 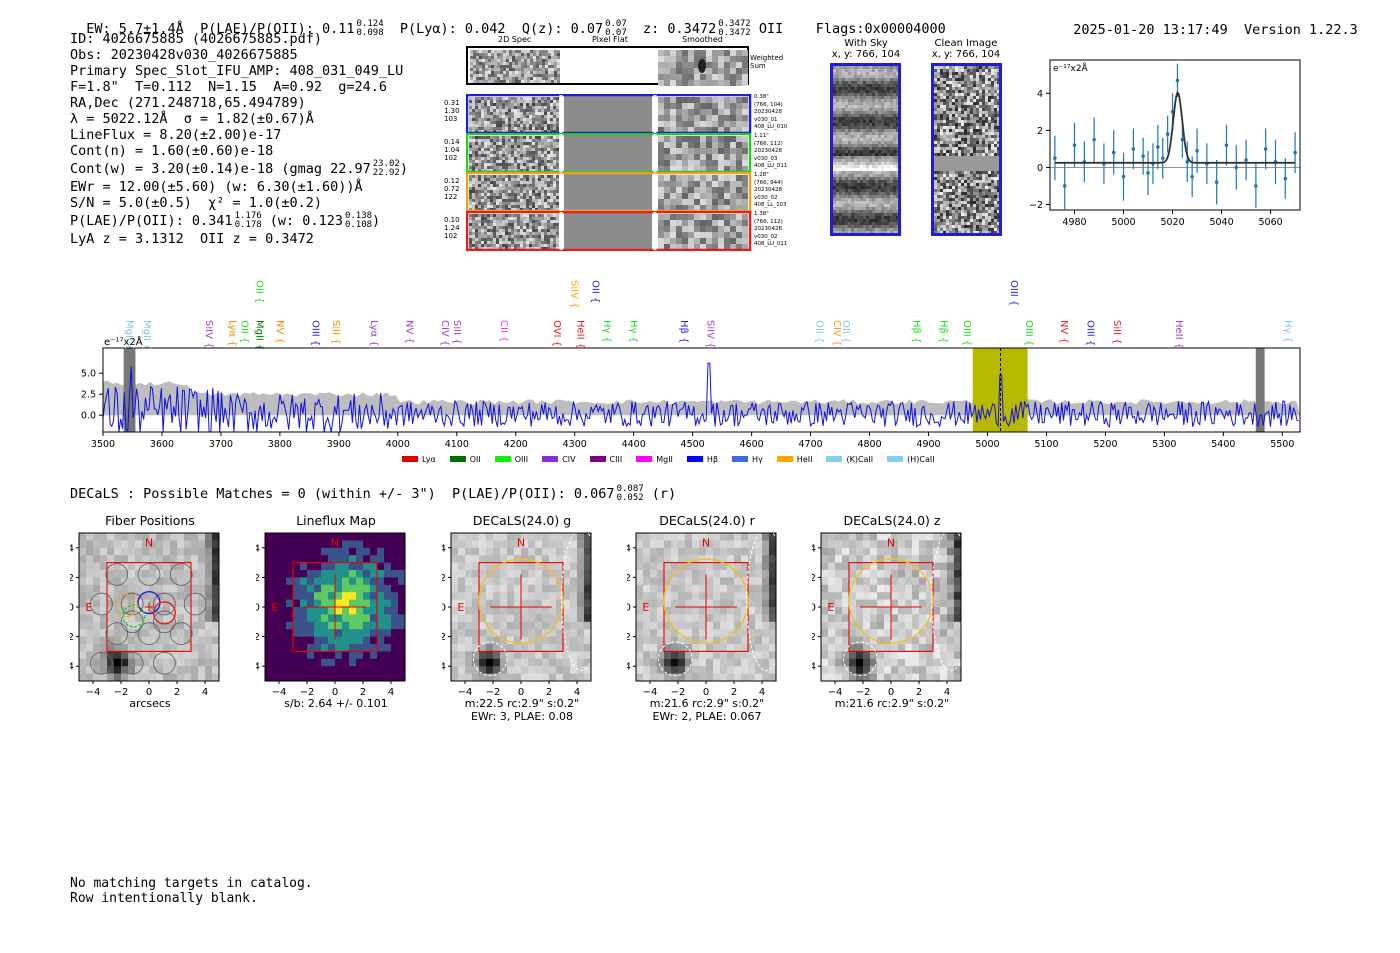 What do you see at coordinates (232, 333) in the screenshot?
I see `spectral-line-lower: Lyα {` at bounding box center [232, 333].